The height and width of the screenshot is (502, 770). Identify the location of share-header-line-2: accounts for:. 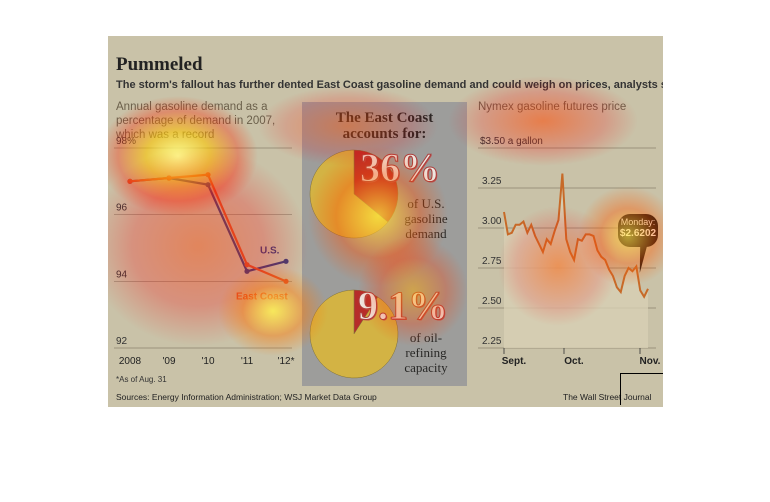
(384, 134).